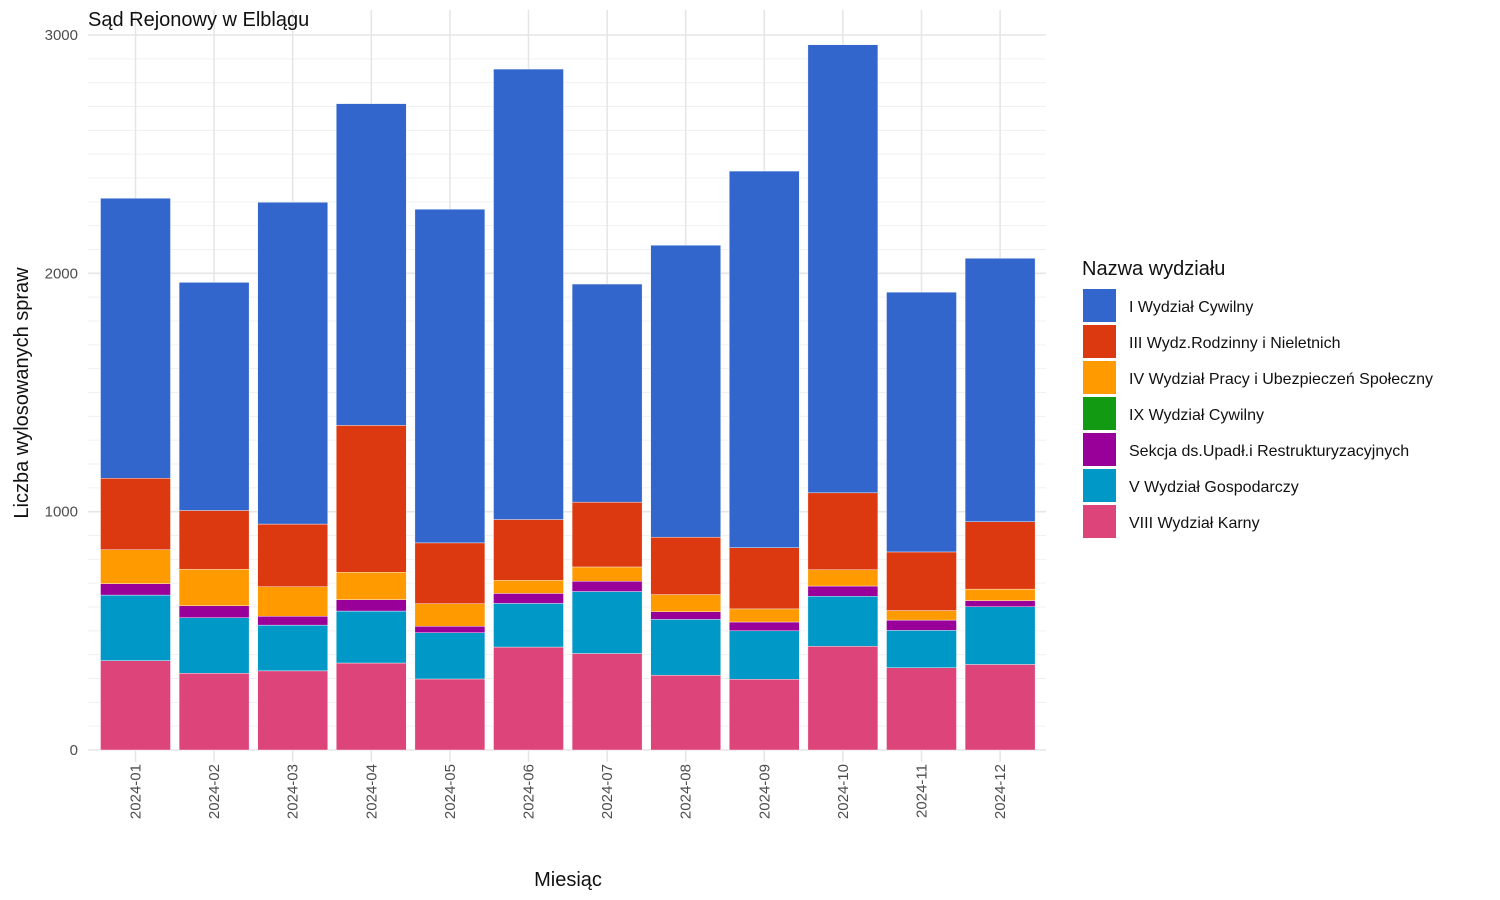 This screenshot has width=1500, height=900. Describe the element at coordinates (61, 273) in the screenshot. I see `y-tick-label: 2000` at that location.